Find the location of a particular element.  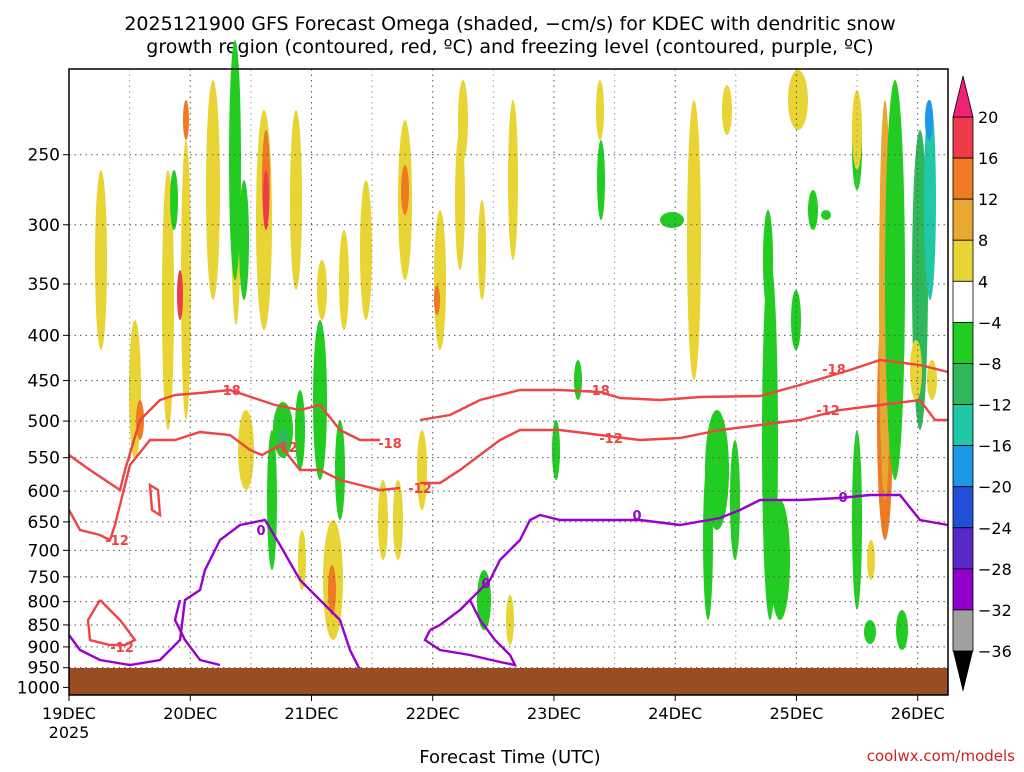

colorbar-label: −20 is located at coordinates (995, 487).